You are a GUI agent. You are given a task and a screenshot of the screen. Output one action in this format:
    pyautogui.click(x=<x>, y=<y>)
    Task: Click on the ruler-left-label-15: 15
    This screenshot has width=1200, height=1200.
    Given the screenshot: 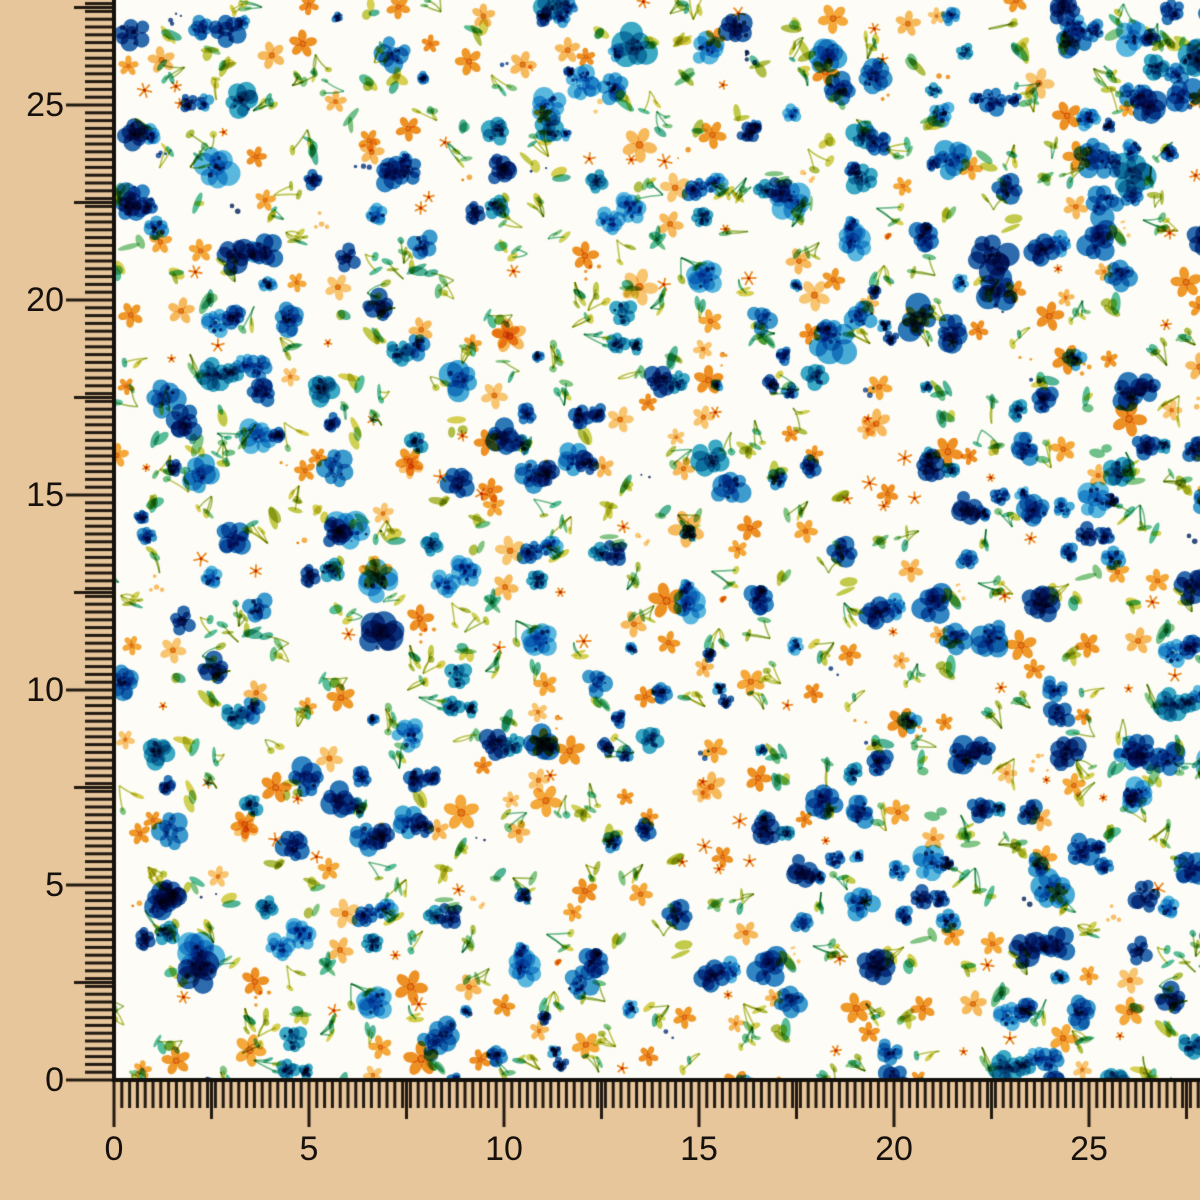 What is the action you would take?
    pyautogui.click(x=45, y=495)
    